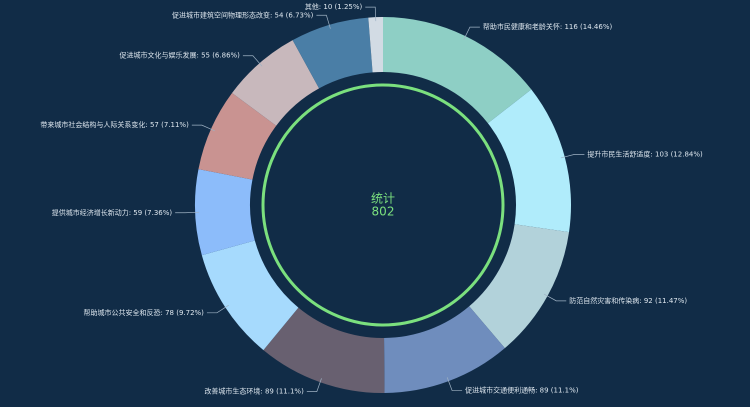 This screenshot has height=407, width=750. What do you see at coordinates (179, 55) in the screenshot?
I see `slice-label: 促进城市文化与娱乐发展: 55 (6.86%)` at bounding box center [179, 55].